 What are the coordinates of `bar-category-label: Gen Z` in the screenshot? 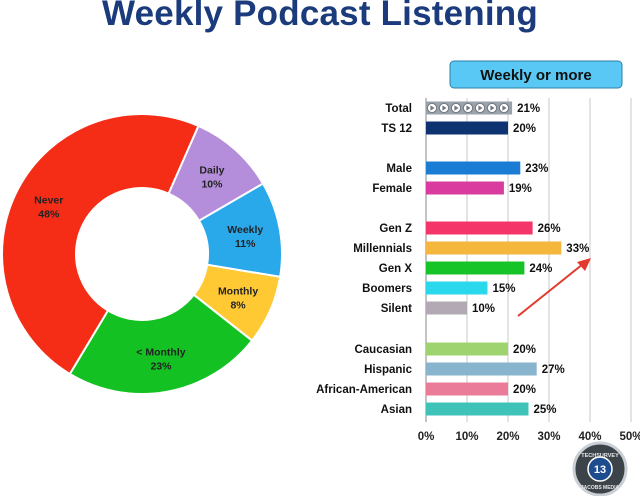 It's located at (395, 229).